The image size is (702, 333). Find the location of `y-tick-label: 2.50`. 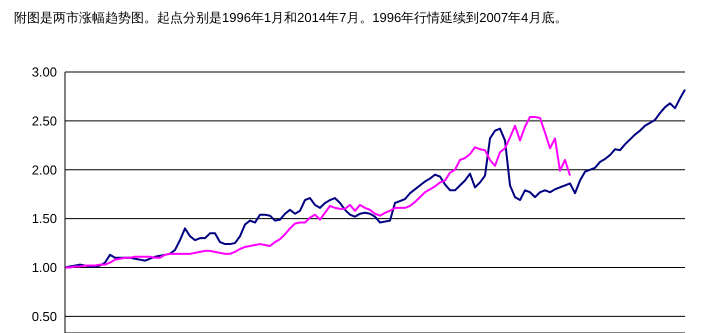

y-tick-label: 2.50 is located at coordinates (44, 120).